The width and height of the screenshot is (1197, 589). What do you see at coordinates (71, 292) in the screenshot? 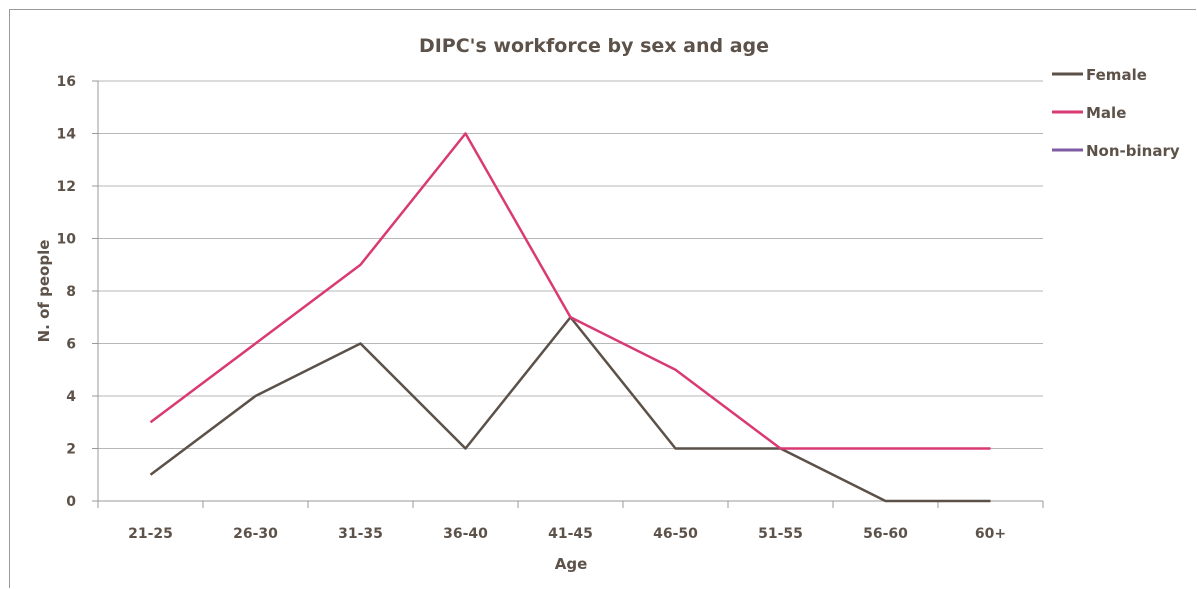
I see `y-tick-label: 8` at bounding box center [71, 292].